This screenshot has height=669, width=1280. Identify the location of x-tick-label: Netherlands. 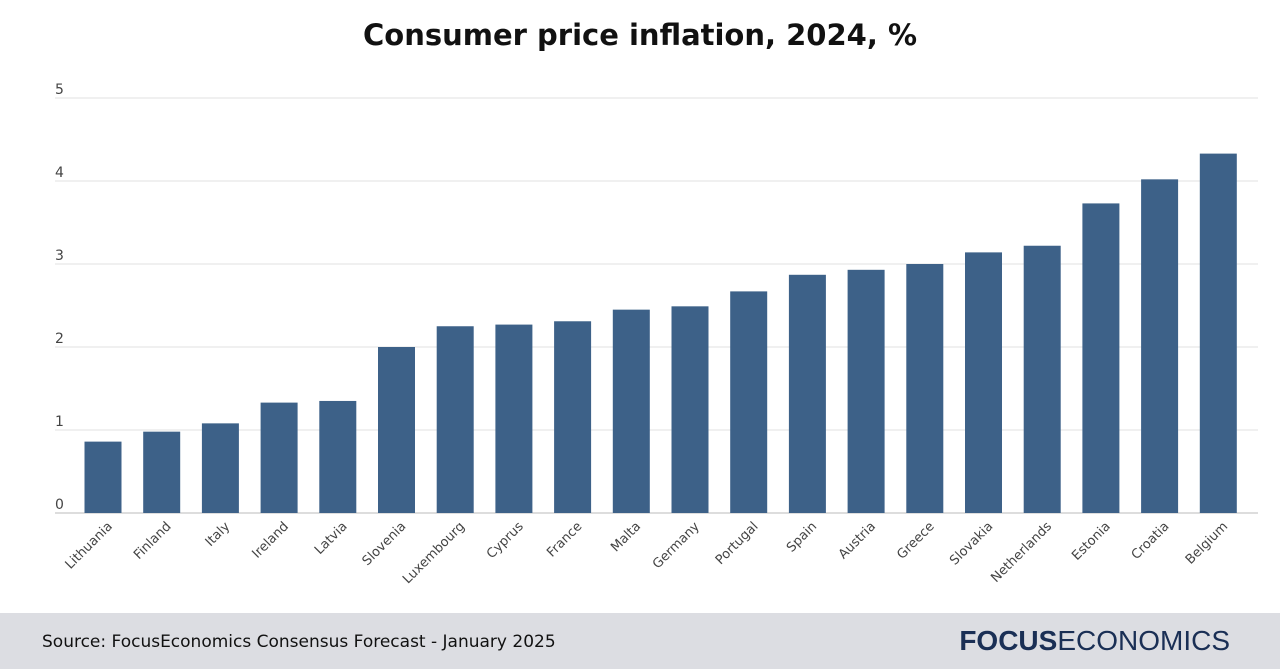
(1021, 552).